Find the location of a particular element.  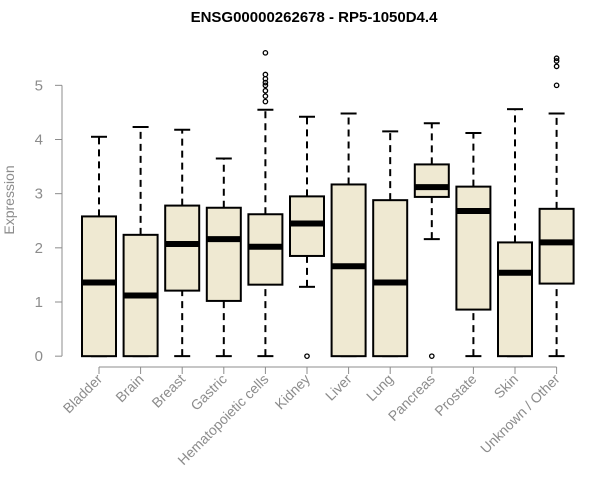

x-tick-label: Unknown / Other is located at coordinates (520, 414).